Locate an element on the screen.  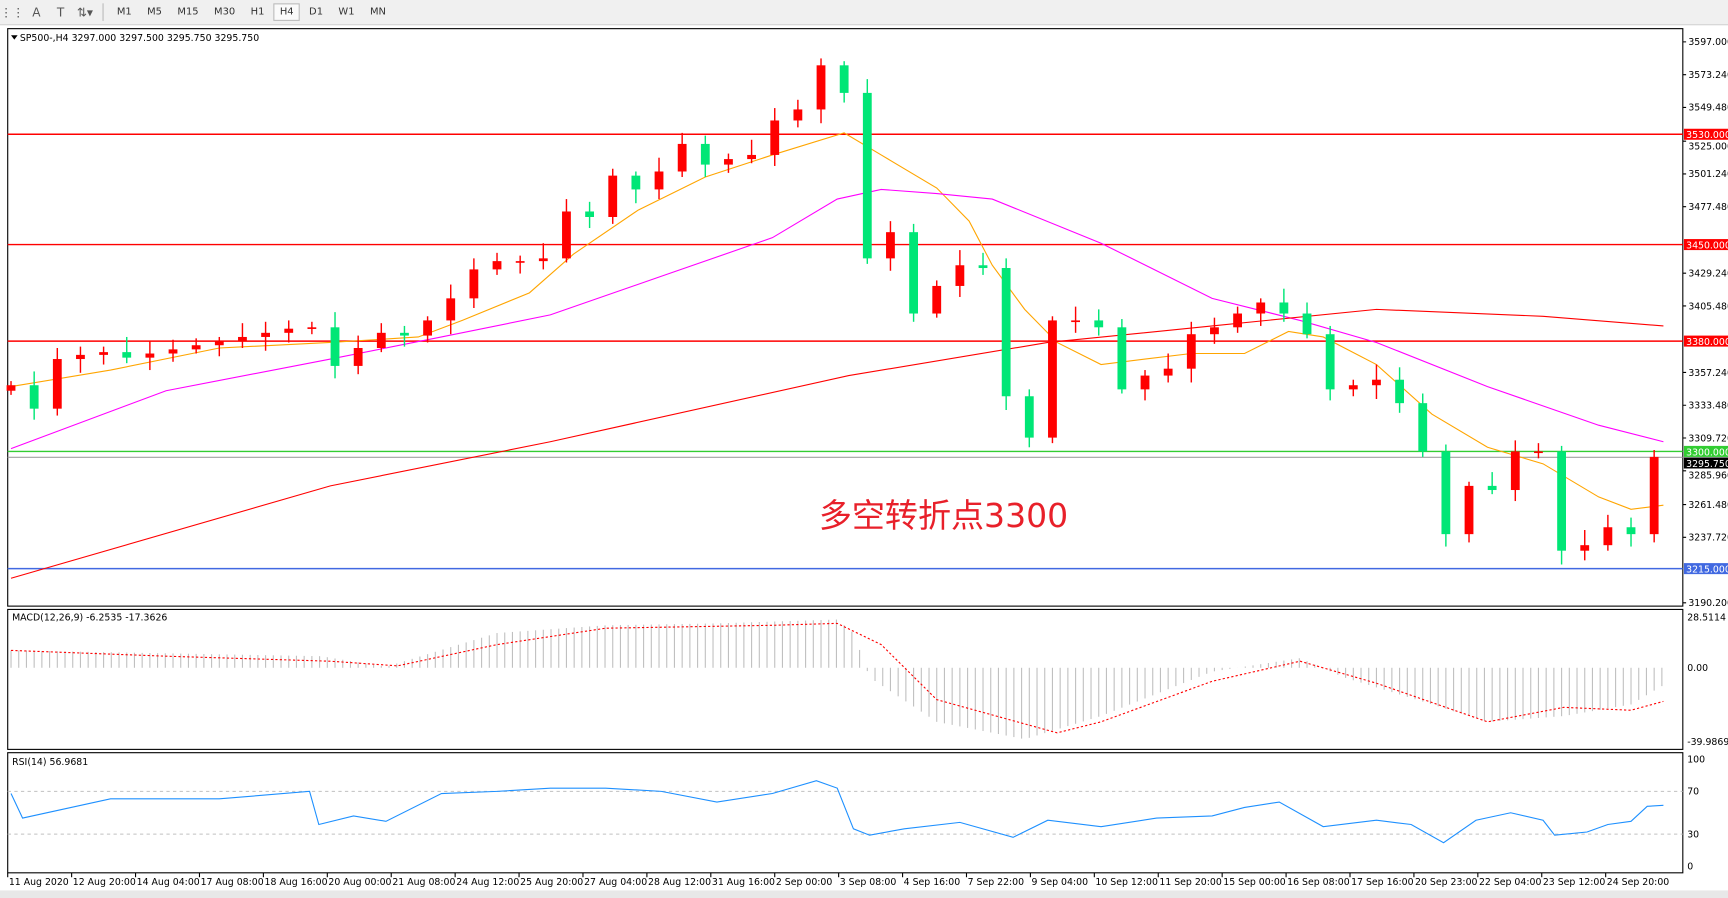
arrows-icon: ⇅▾ is located at coordinates (84, 12).